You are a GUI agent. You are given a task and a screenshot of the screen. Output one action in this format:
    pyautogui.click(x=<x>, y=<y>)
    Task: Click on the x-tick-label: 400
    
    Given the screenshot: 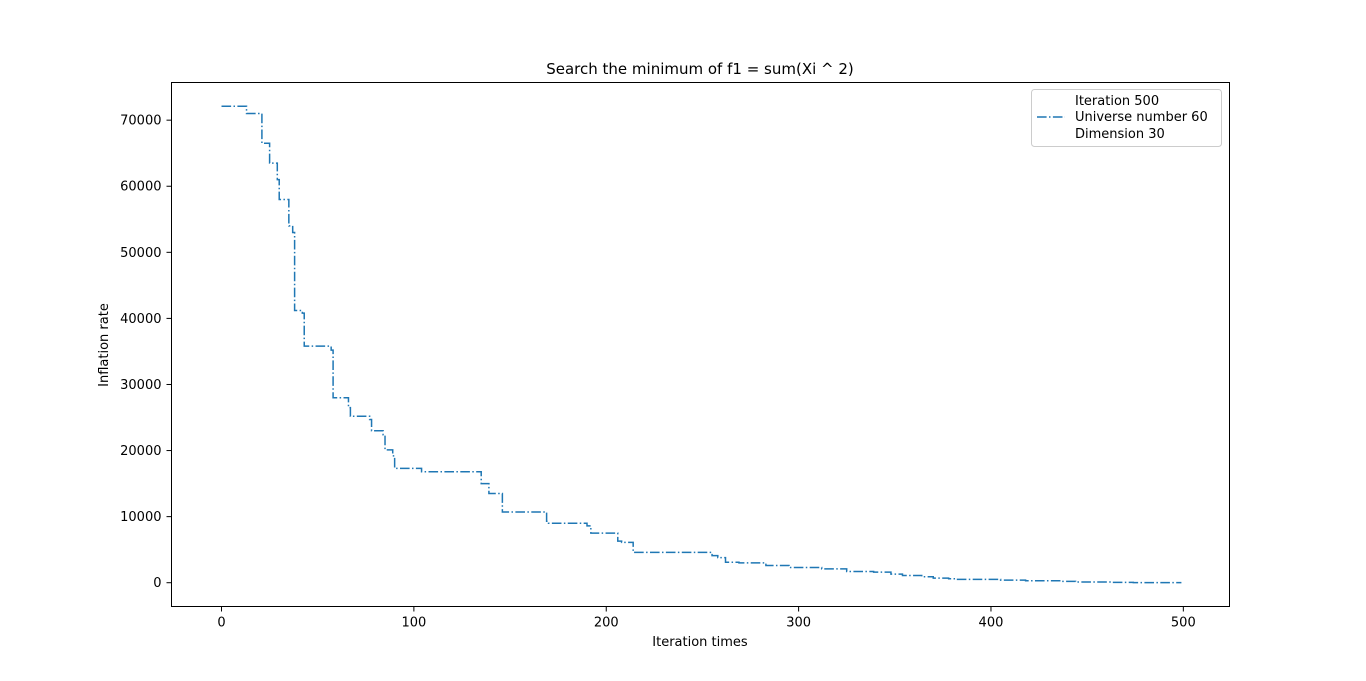 What is the action you would take?
    pyautogui.click(x=991, y=623)
    